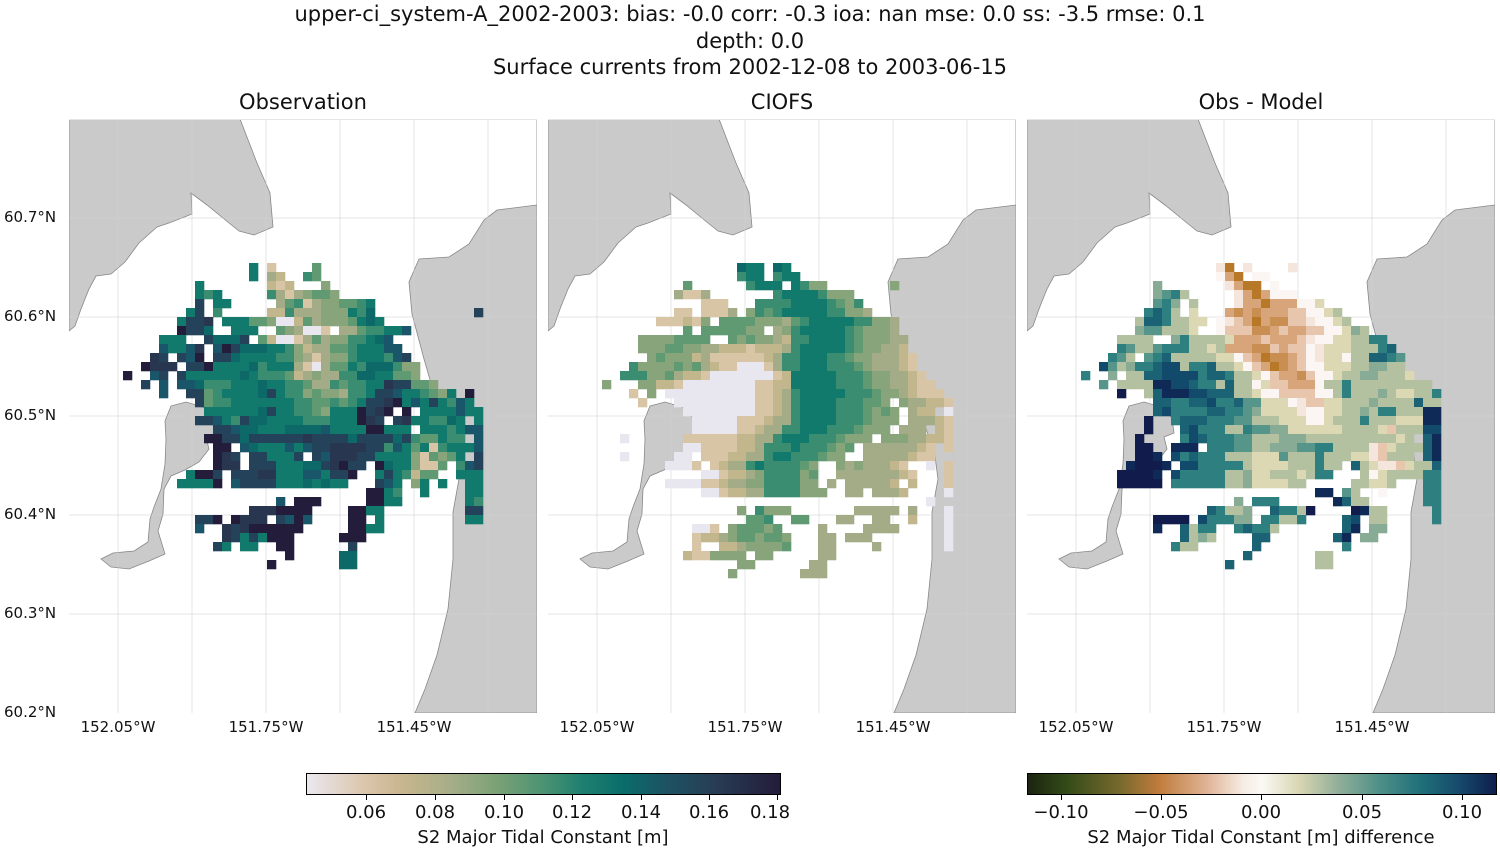 The height and width of the screenshot is (850, 1500). What do you see at coordinates (770, 812) in the screenshot?
I see `colorbar-tick-label: 0.18` at bounding box center [770, 812].